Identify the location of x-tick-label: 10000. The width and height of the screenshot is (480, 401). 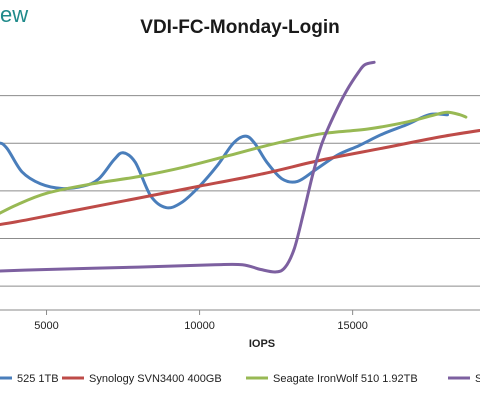
(199, 326).